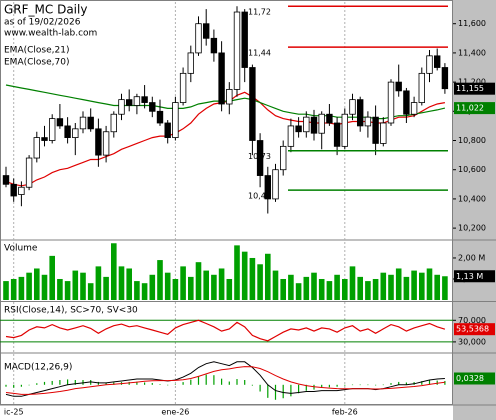  I want to click on last-value-label: 0,0328, so click(470, 378).